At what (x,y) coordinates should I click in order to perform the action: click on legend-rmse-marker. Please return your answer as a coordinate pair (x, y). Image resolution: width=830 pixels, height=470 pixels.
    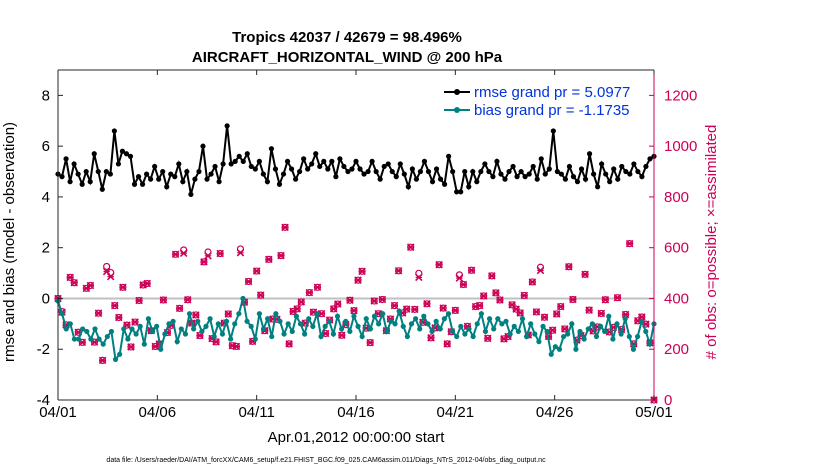
    Looking at the image, I should click on (457, 92).